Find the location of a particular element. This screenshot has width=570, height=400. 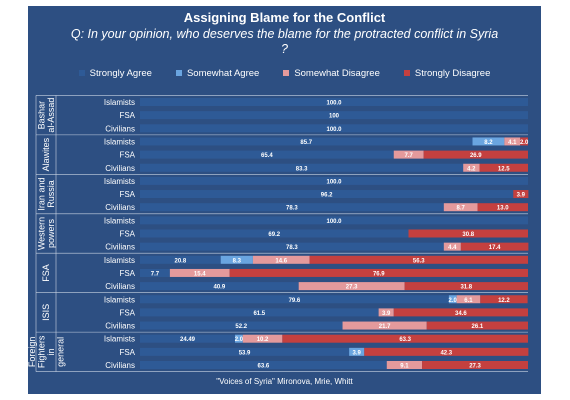

bar-foreign-fighters-in-general-fsa-strongly-disagree is located at coordinates (446, 351).